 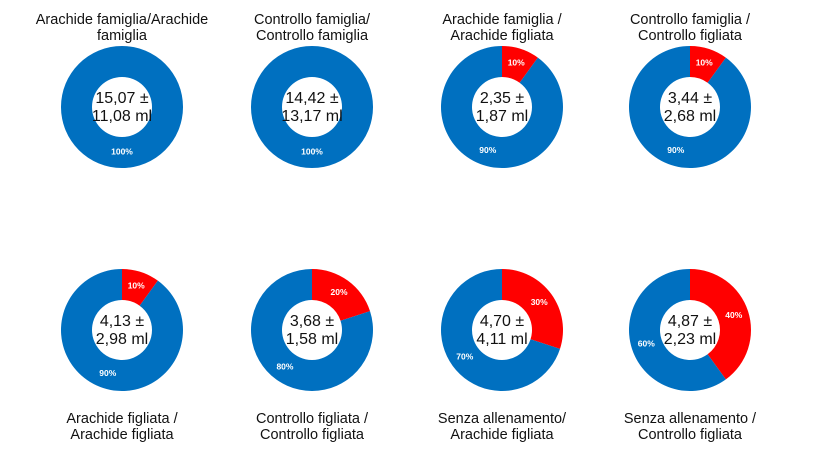 What do you see at coordinates (690, 339) in the screenshot?
I see `center-value: 2,23 ml` at bounding box center [690, 339].